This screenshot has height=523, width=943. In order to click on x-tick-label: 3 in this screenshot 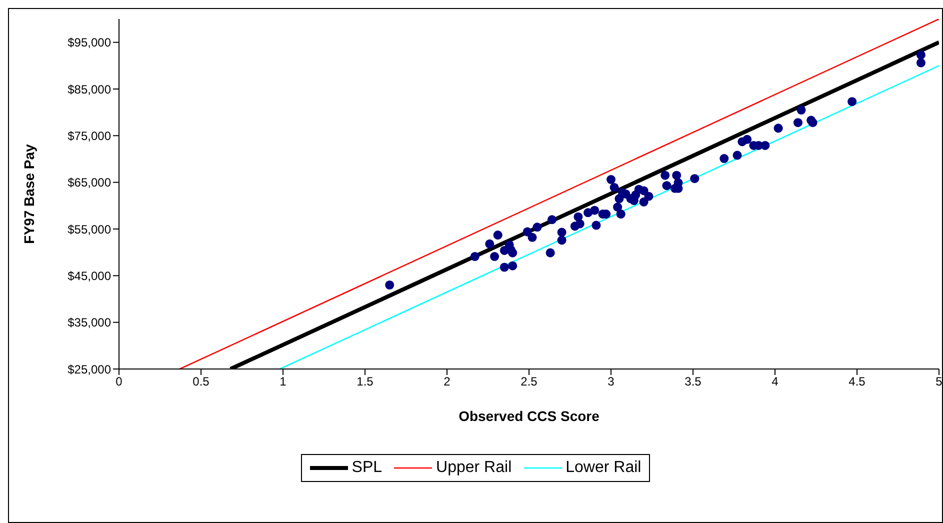, I will do `click(611, 381)`.